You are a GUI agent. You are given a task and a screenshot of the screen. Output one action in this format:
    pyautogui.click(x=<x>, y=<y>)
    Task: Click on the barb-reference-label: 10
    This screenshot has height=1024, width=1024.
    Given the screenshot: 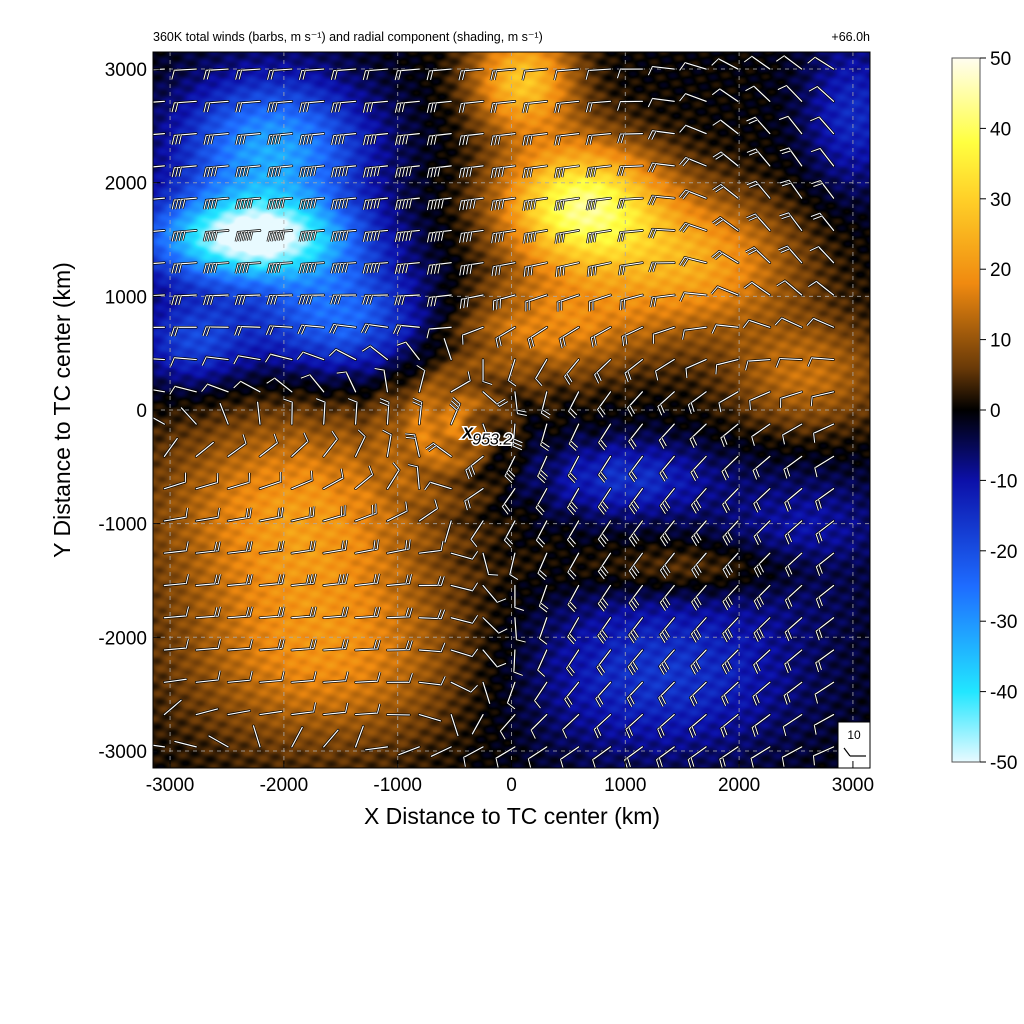 What is the action you would take?
    pyautogui.click(x=854, y=735)
    